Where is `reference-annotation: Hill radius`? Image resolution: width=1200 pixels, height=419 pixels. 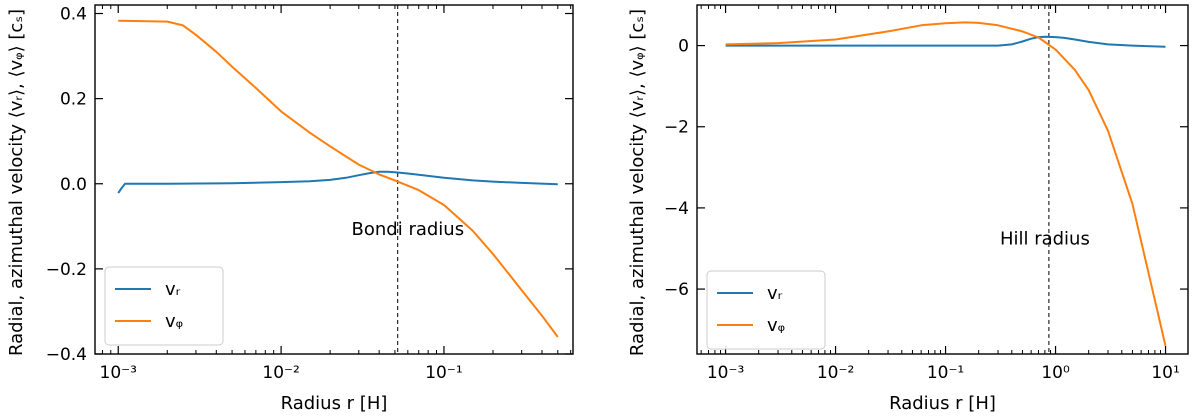
reference-annotation: Hill radius is located at coordinates (1045, 238).